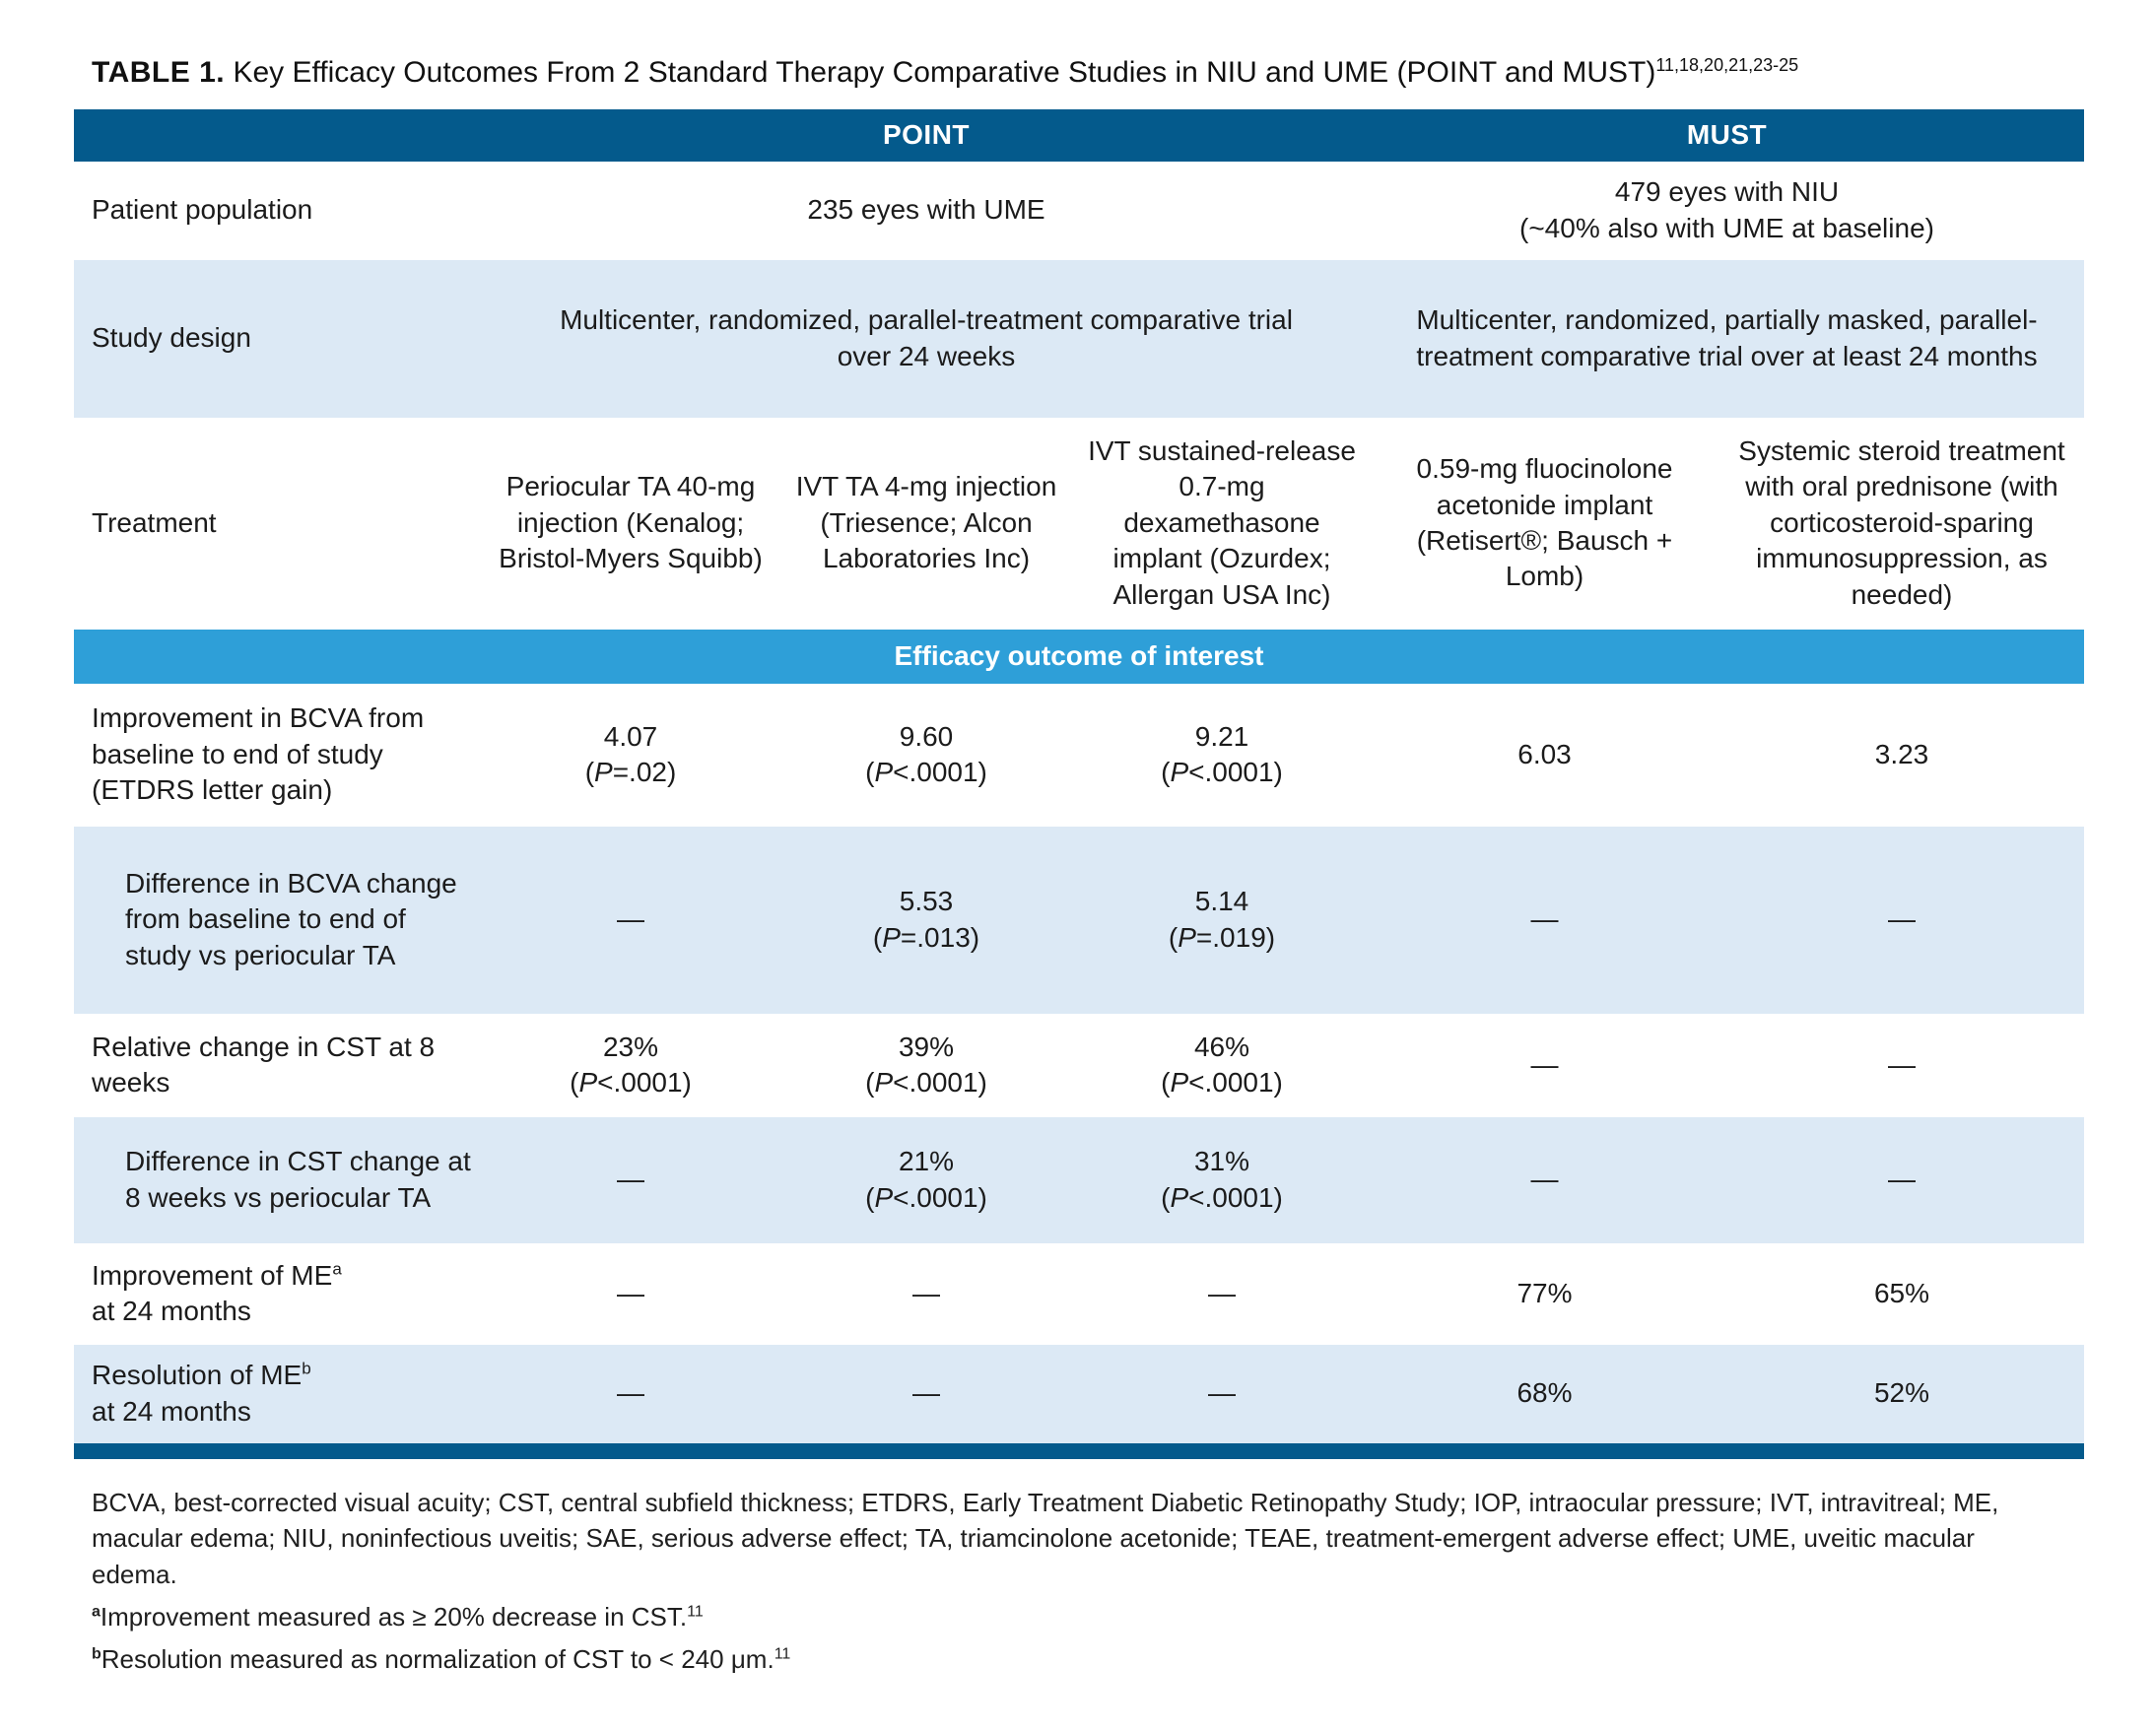  What do you see at coordinates (926, 210) in the screenshot?
I see `cell-point-patient-population: 235 eyes with UME` at bounding box center [926, 210].